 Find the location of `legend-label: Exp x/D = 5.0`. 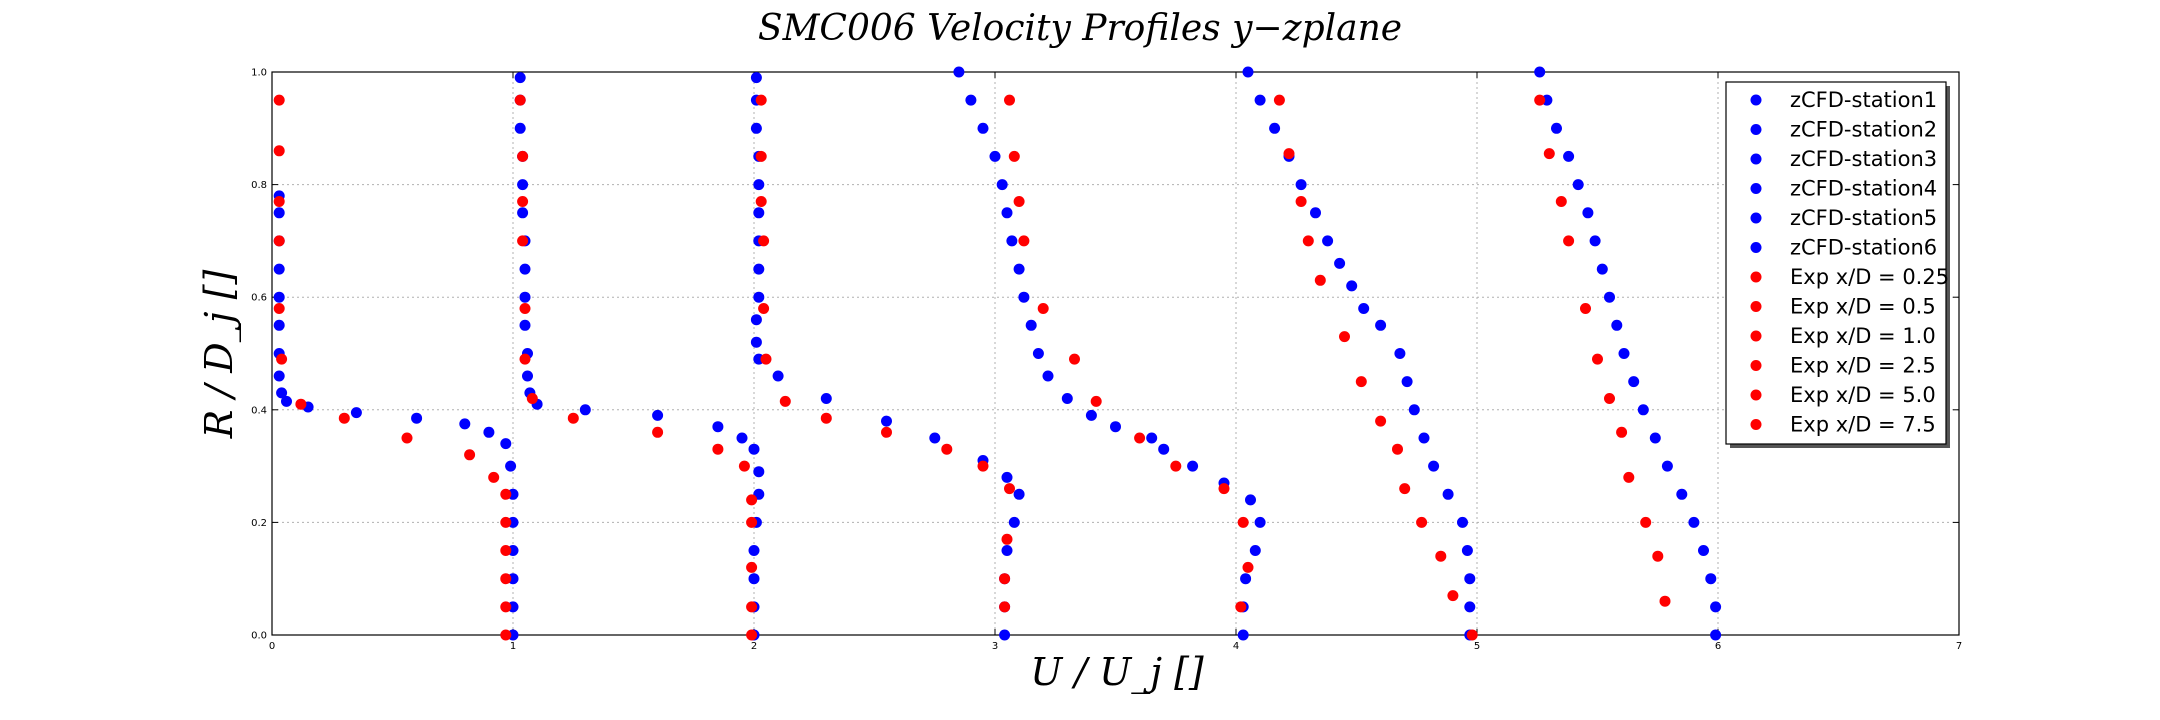

legend-label: Exp x/D = 5.0 is located at coordinates (1863, 395).